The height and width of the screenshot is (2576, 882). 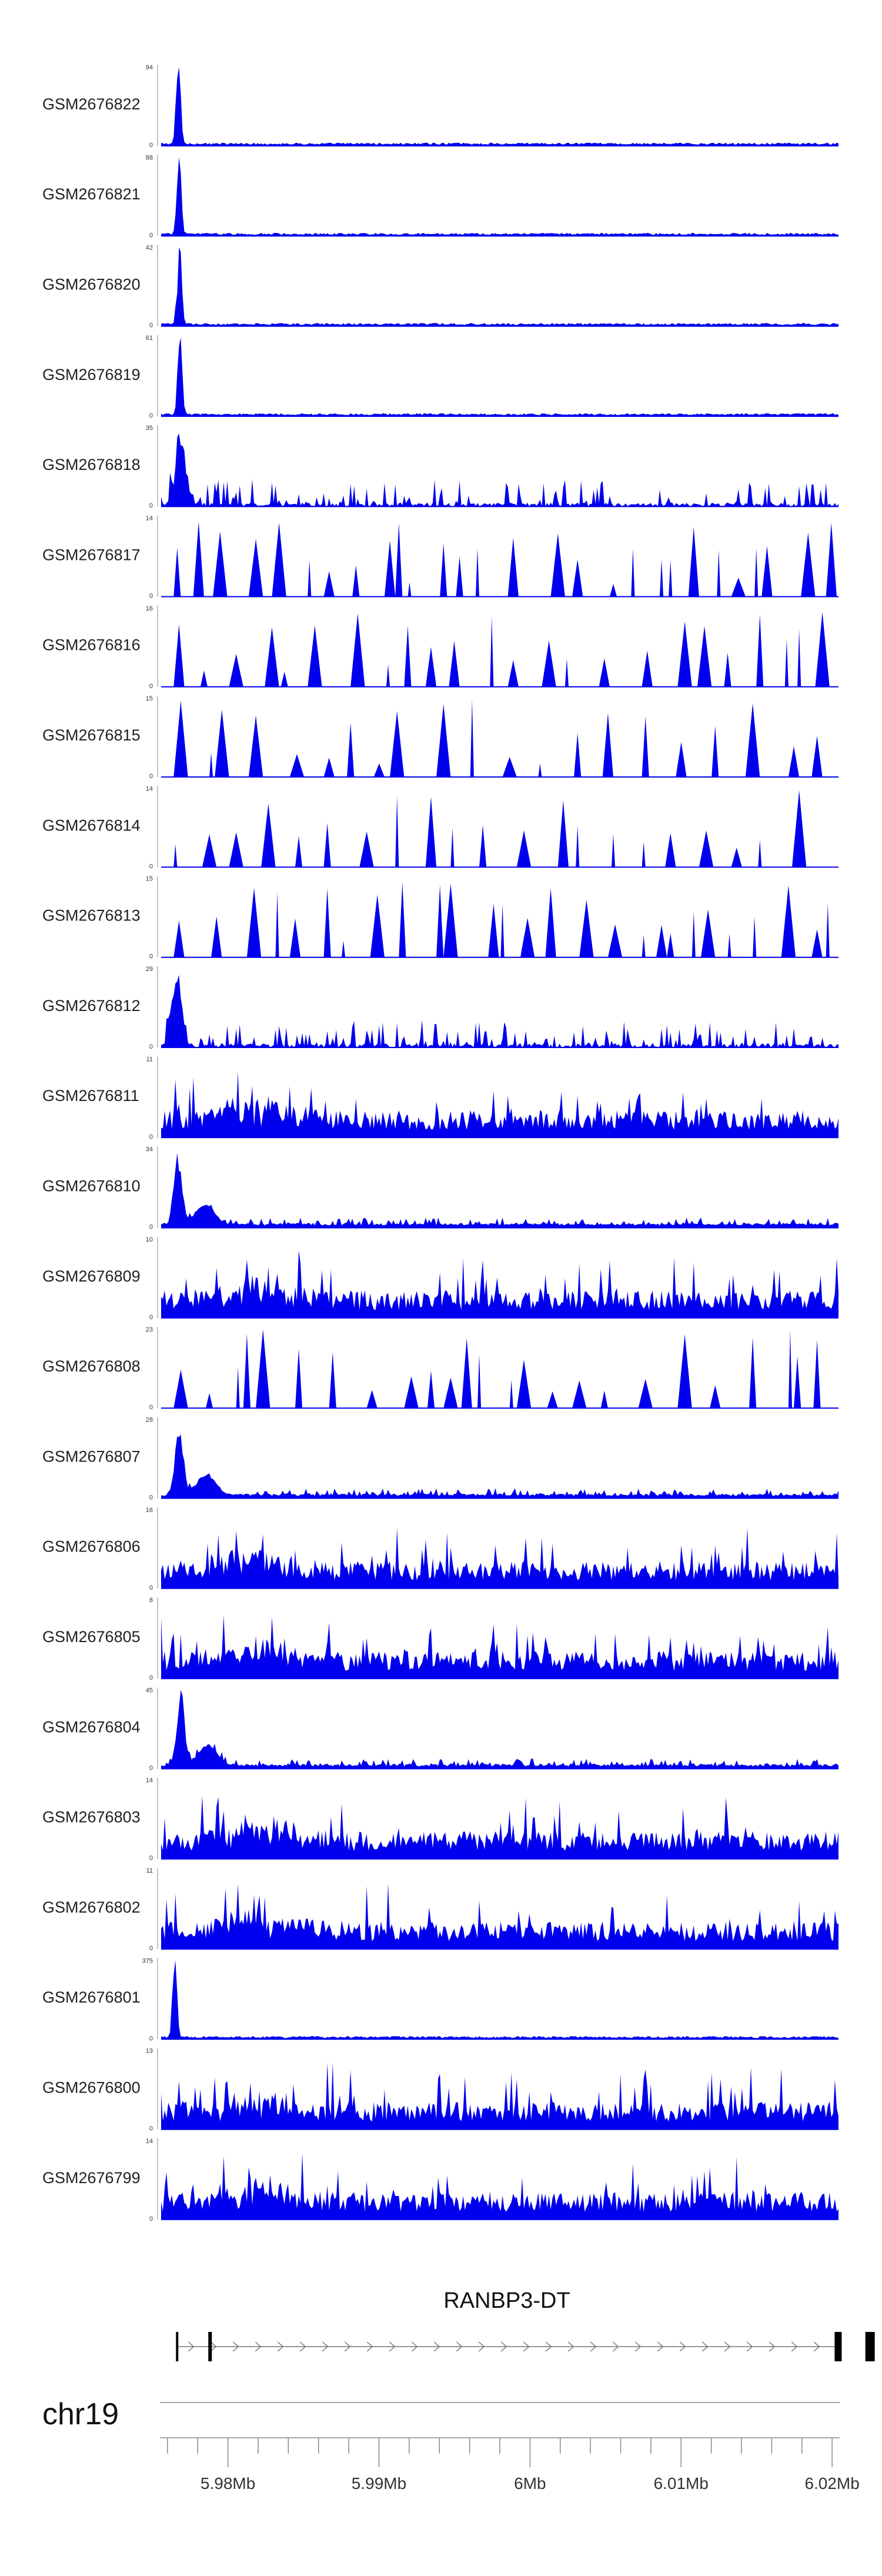 I want to click on track-ymax-label: 11, so click(x=149, y=1059).